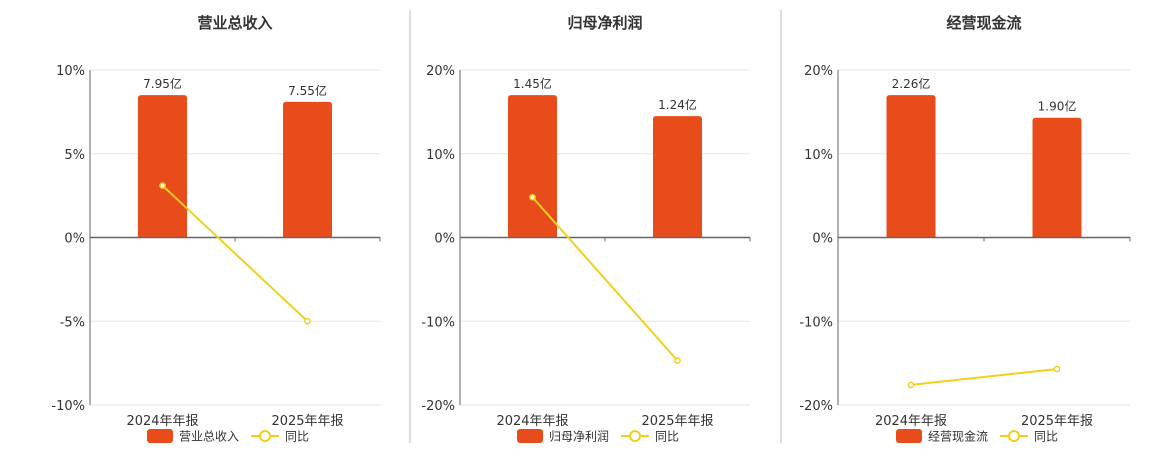  Describe the element at coordinates (983, 23) in the screenshot. I see `chart-title: 经营现金流` at that location.